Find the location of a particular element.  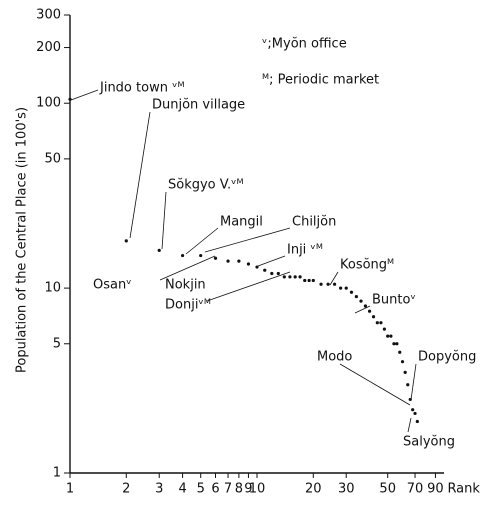

annotation: Donjiᵛᴹ is located at coordinates (188, 305).